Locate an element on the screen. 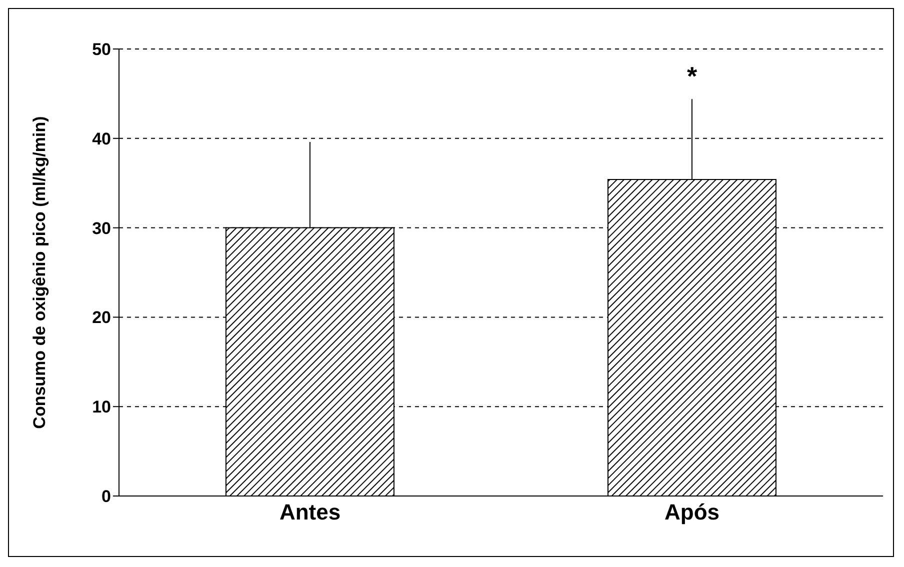 The width and height of the screenshot is (904, 567). x-tick-label: Antes is located at coordinates (310, 512).